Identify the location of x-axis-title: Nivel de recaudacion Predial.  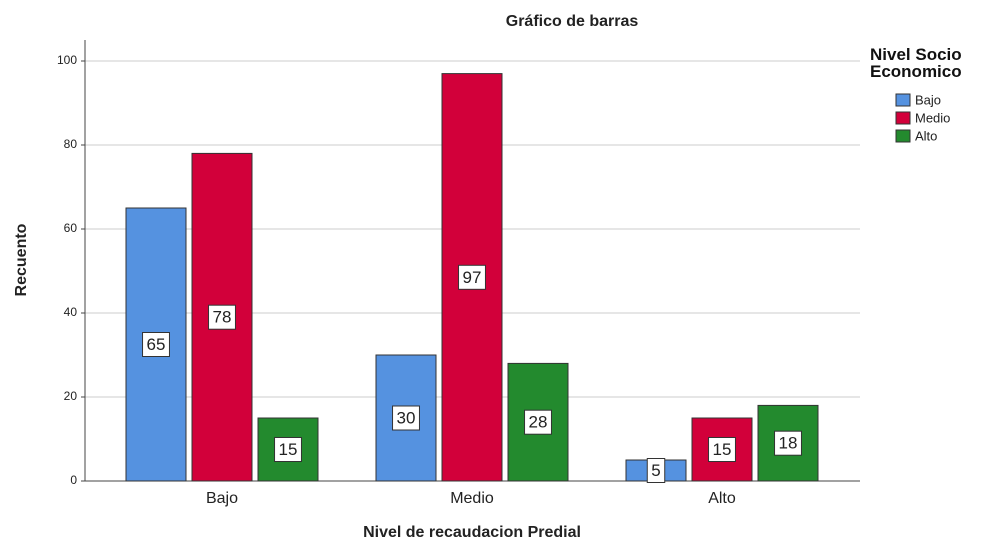
(472, 532).